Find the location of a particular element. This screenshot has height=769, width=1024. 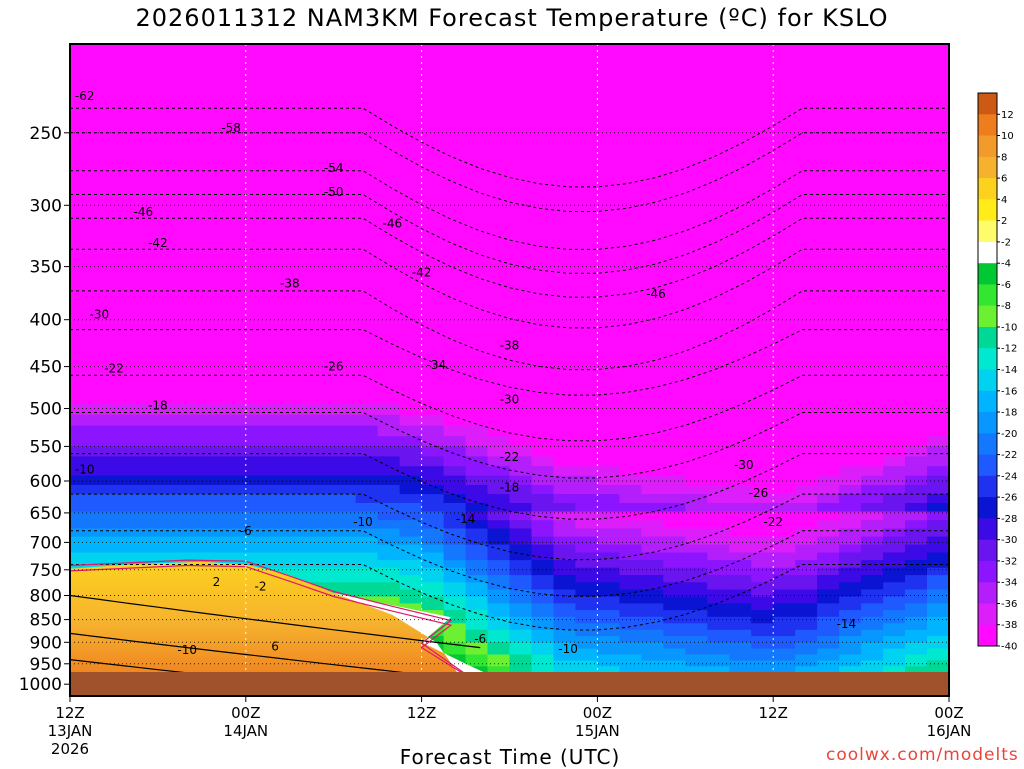

colorbar-label: -34 is located at coordinates (1009, 583).